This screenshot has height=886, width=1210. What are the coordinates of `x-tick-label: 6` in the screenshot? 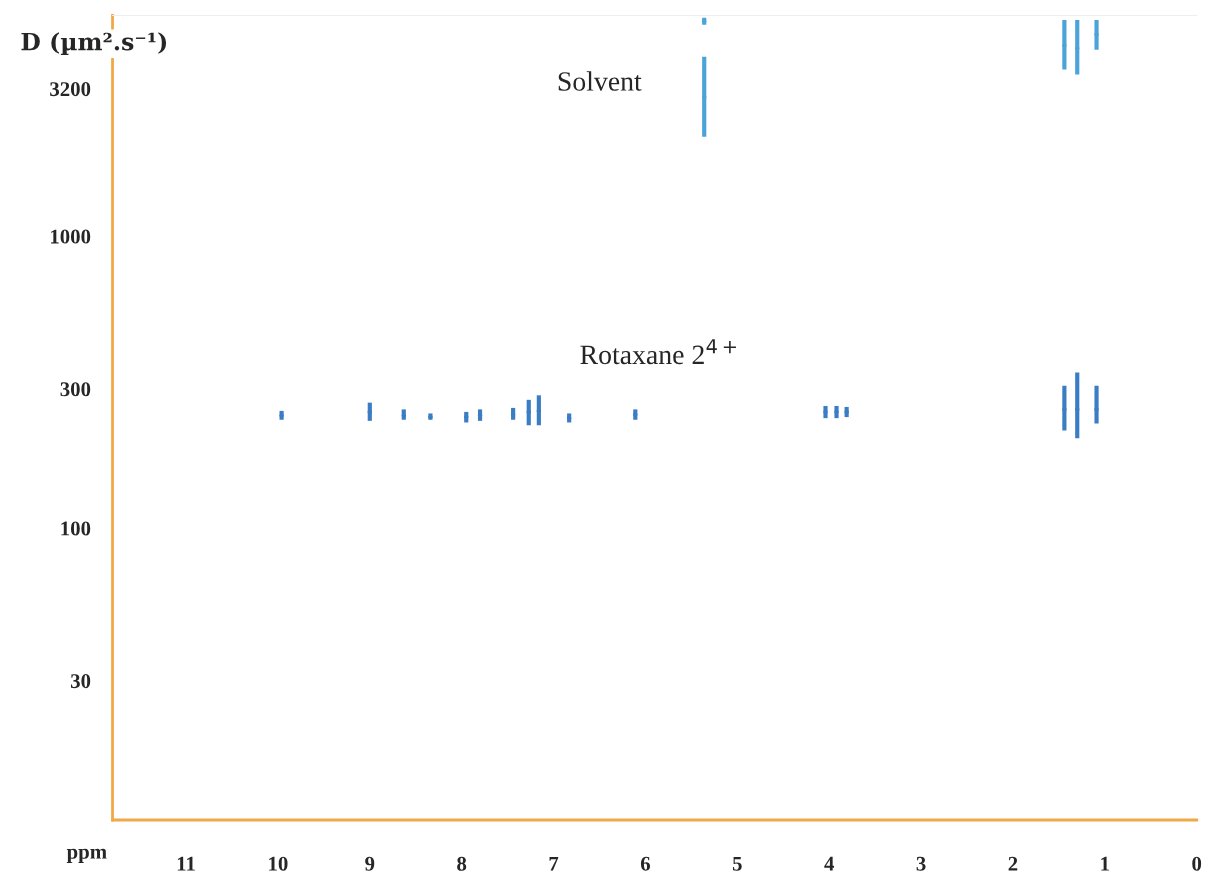 It's located at (645, 863).